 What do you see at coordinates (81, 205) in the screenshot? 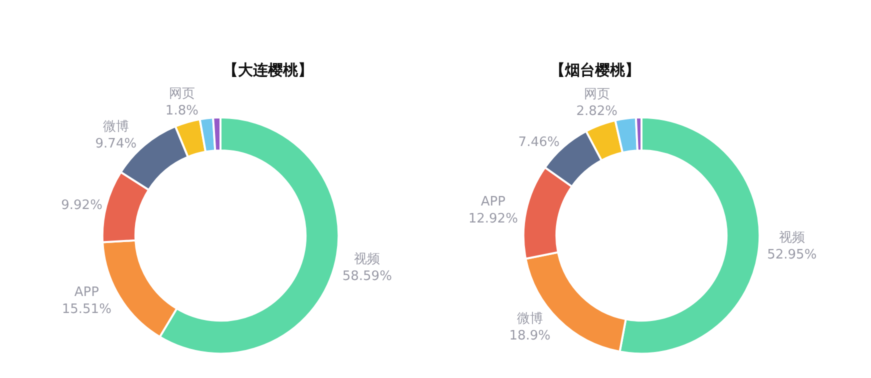
I see `data-label: 9.92%` at bounding box center [81, 205].